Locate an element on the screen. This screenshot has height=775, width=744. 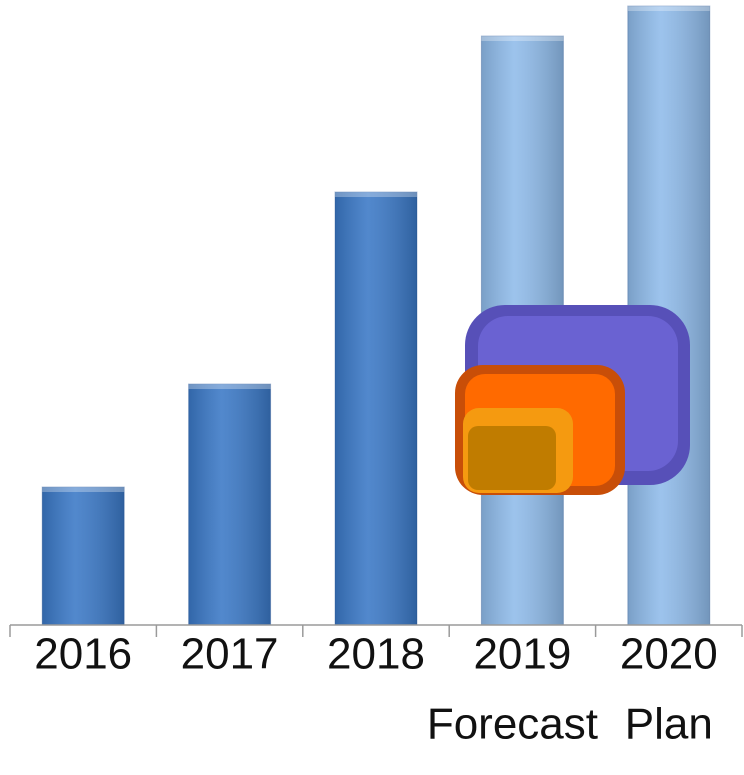
x-tick-label: 2020 is located at coordinates (669, 654).